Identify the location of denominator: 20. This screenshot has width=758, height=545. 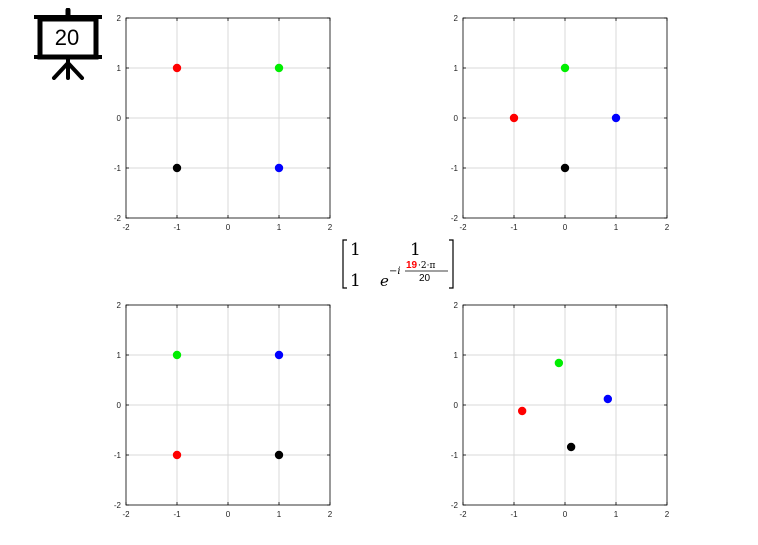
(425, 278).